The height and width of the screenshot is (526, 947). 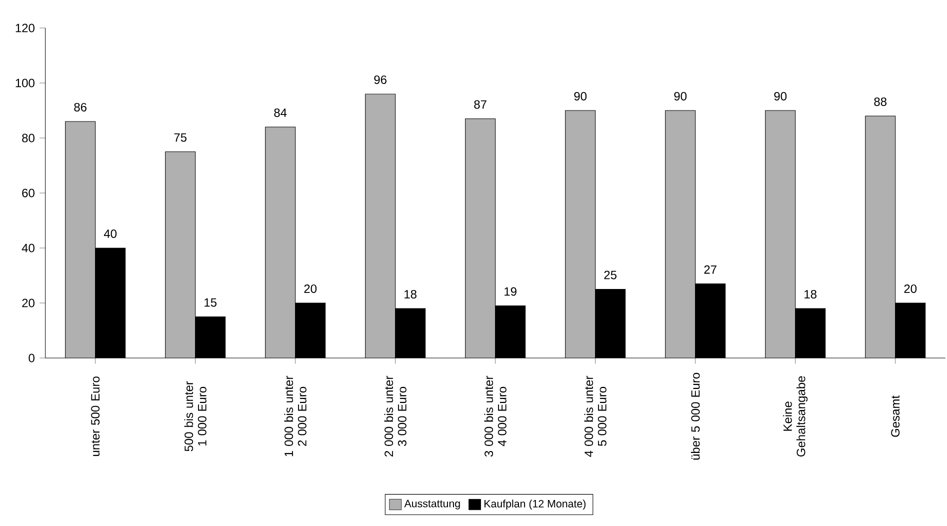 I want to click on data-label: 19, so click(x=510, y=291).